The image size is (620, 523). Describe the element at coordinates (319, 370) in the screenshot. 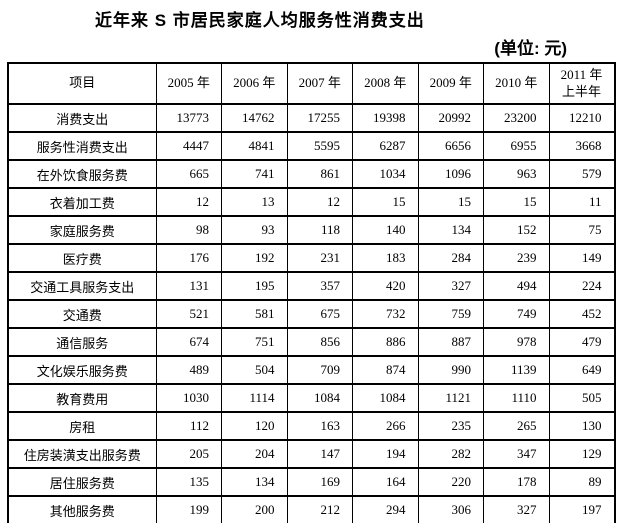

I see `cell-value: 709` at that location.